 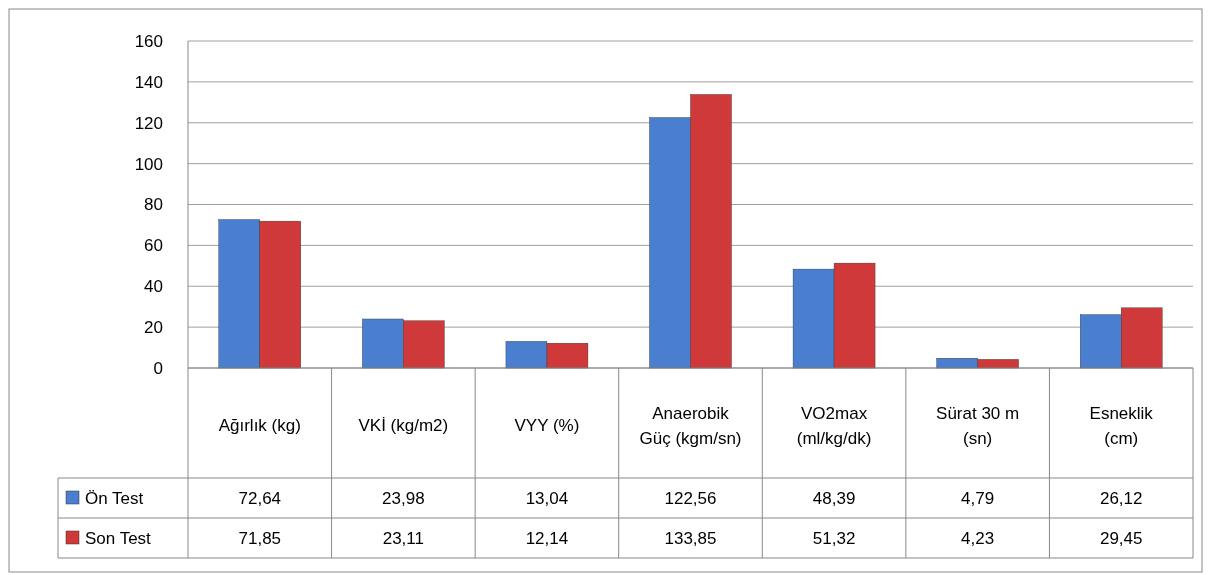 I want to click on x-tick-label: Esneklik (cm), so click(x=1121, y=425).